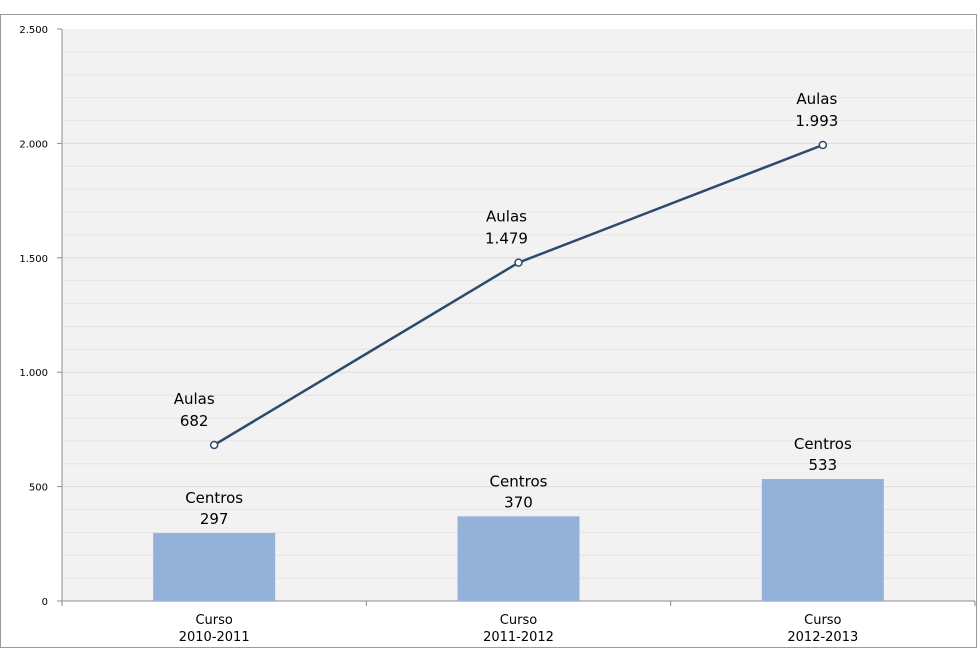 The image size is (977, 652). What do you see at coordinates (33, 30) in the screenshot?
I see `y-tick-label: 2.500` at bounding box center [33, 30].